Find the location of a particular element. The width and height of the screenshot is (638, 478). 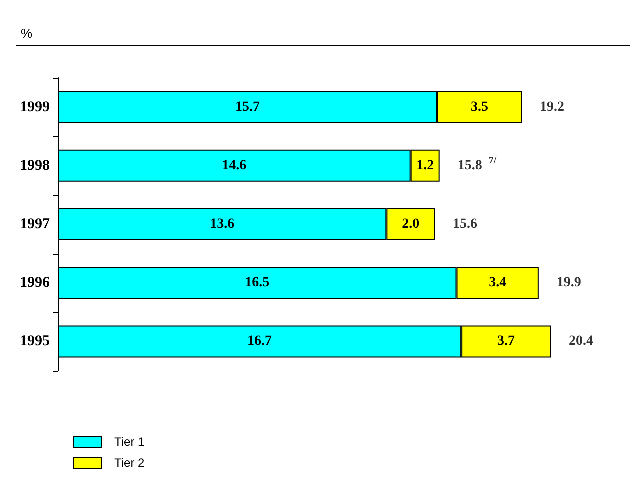

data-label: 13.6 is located at coordinates (222, 224).